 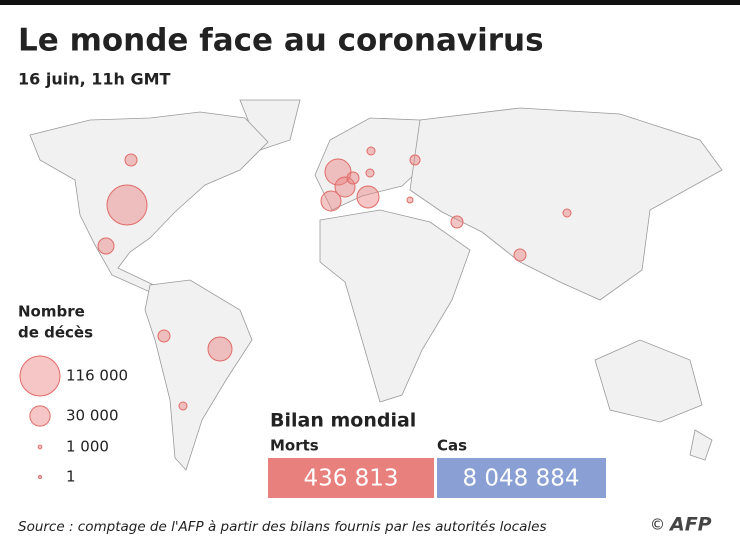 What do you see at coordinates (97, 376) in the screenshot?
I see `legend-label: 116 000` at bounding box center [97, 376].